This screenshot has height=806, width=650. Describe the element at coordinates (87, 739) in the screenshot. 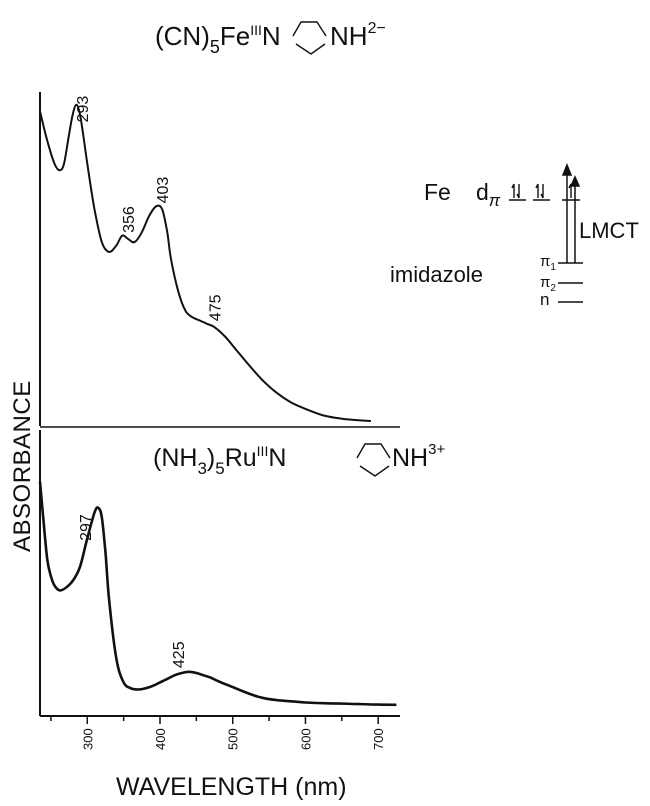

I see `x-tick-label-300: 300` at that location.